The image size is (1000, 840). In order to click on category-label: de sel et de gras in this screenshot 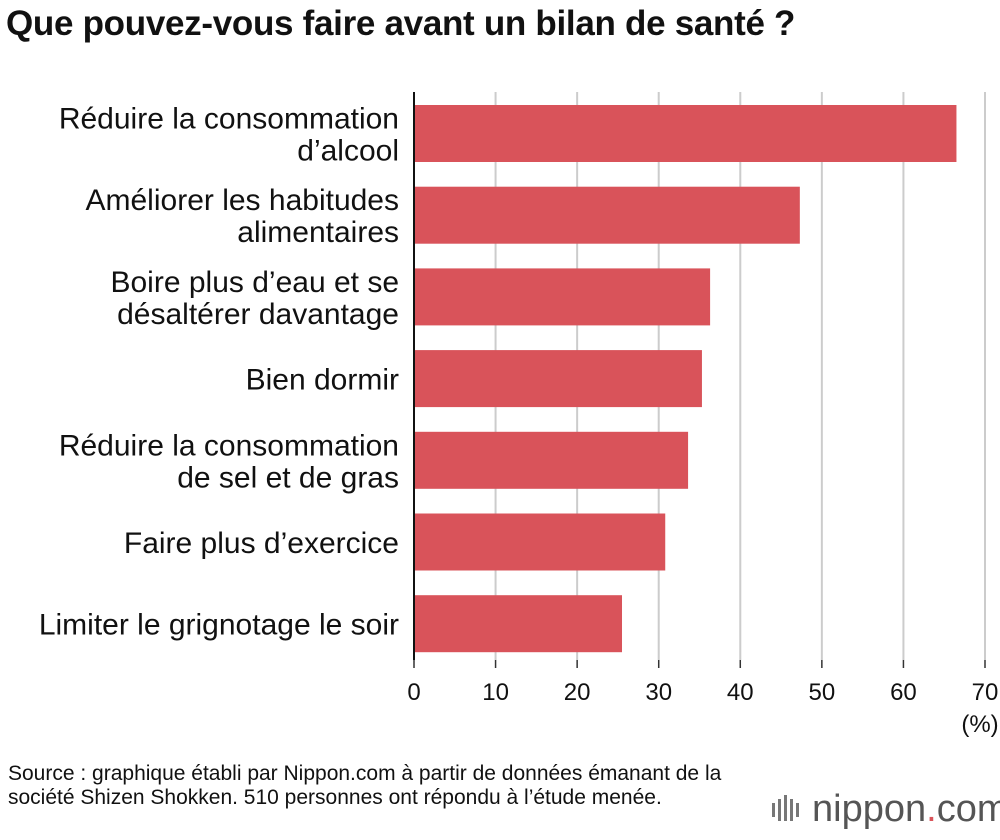, I will do `click(288, 477)`.